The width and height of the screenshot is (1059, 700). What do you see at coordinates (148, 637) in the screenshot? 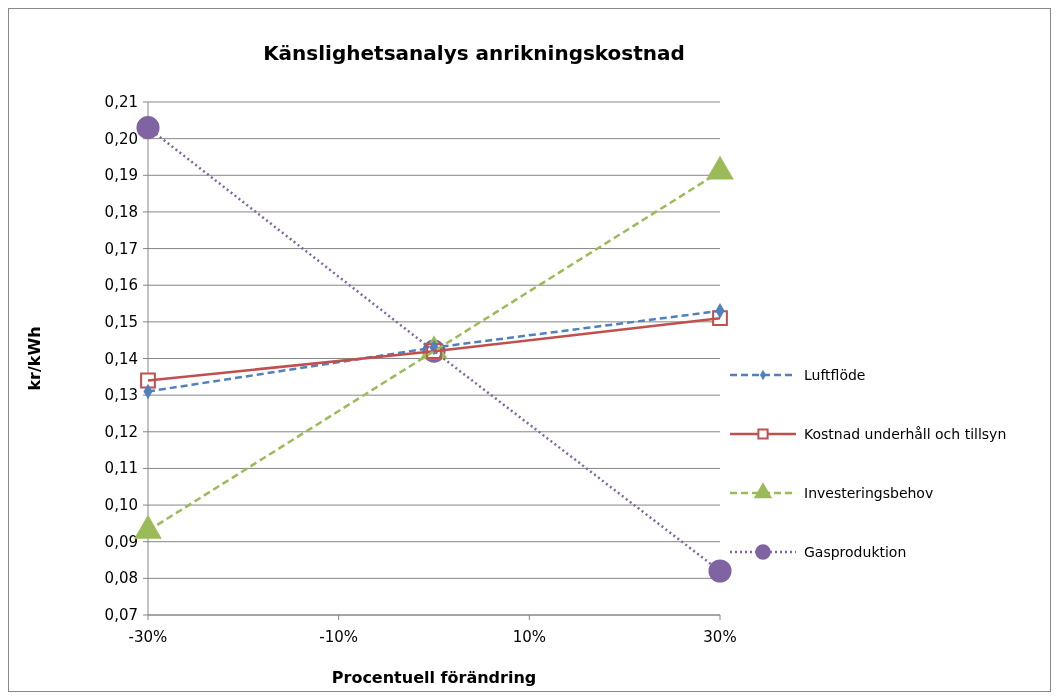
I see `x-tick-label: -30%` at bounding box center [148, 637].